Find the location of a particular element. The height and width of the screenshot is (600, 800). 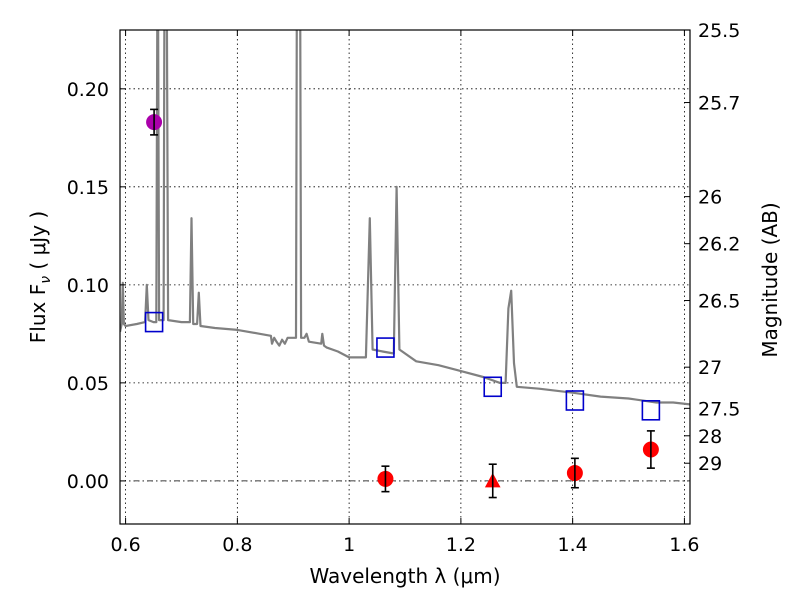

right-tick-label: 27.5 is located at coordinates (719, 409).